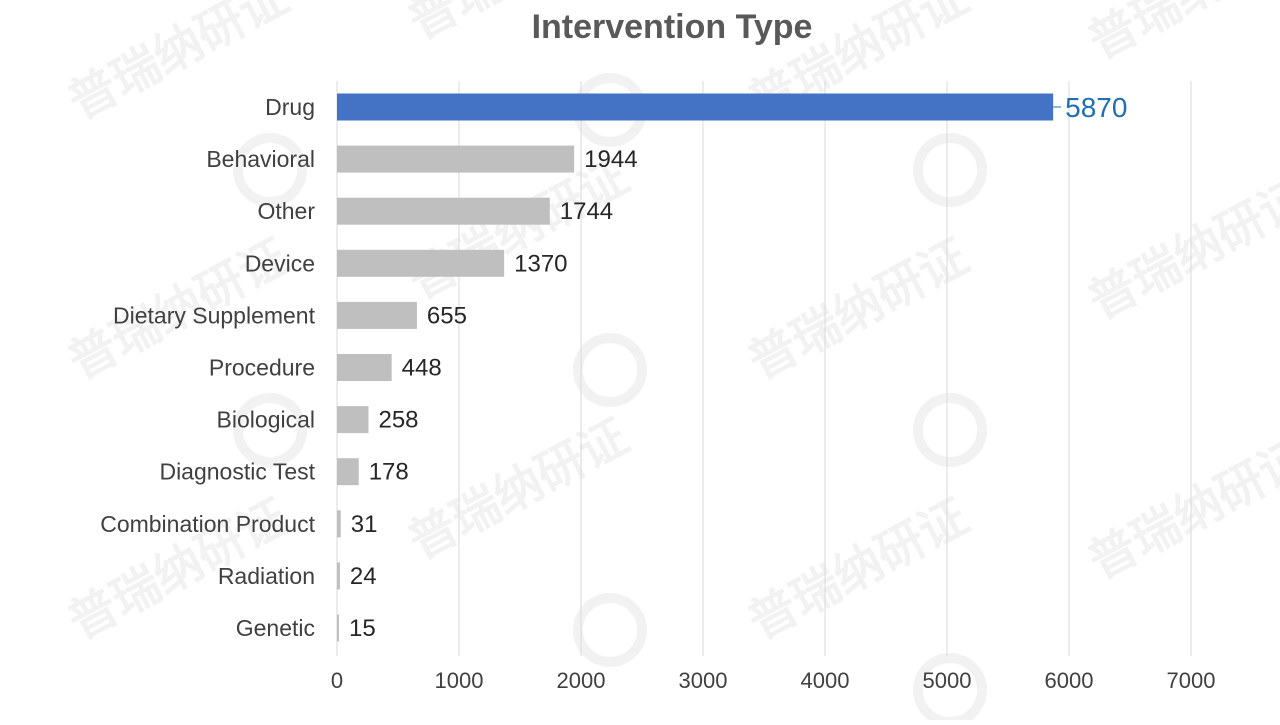 The width and height of the screenshot is (1280, 725). I want to click on category-label: Drug, so click(290, 107).